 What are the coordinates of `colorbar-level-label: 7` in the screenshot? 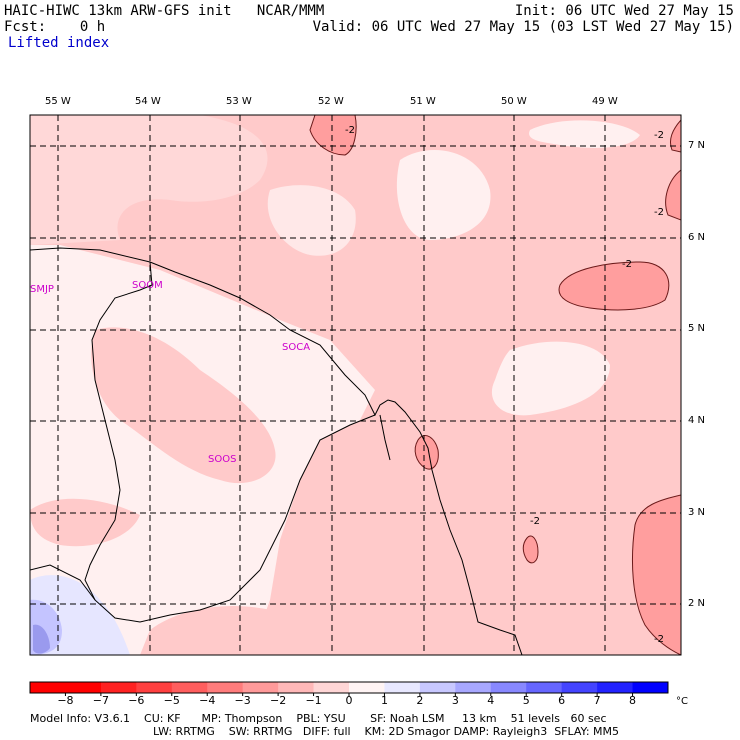 It's located at (597, 700).